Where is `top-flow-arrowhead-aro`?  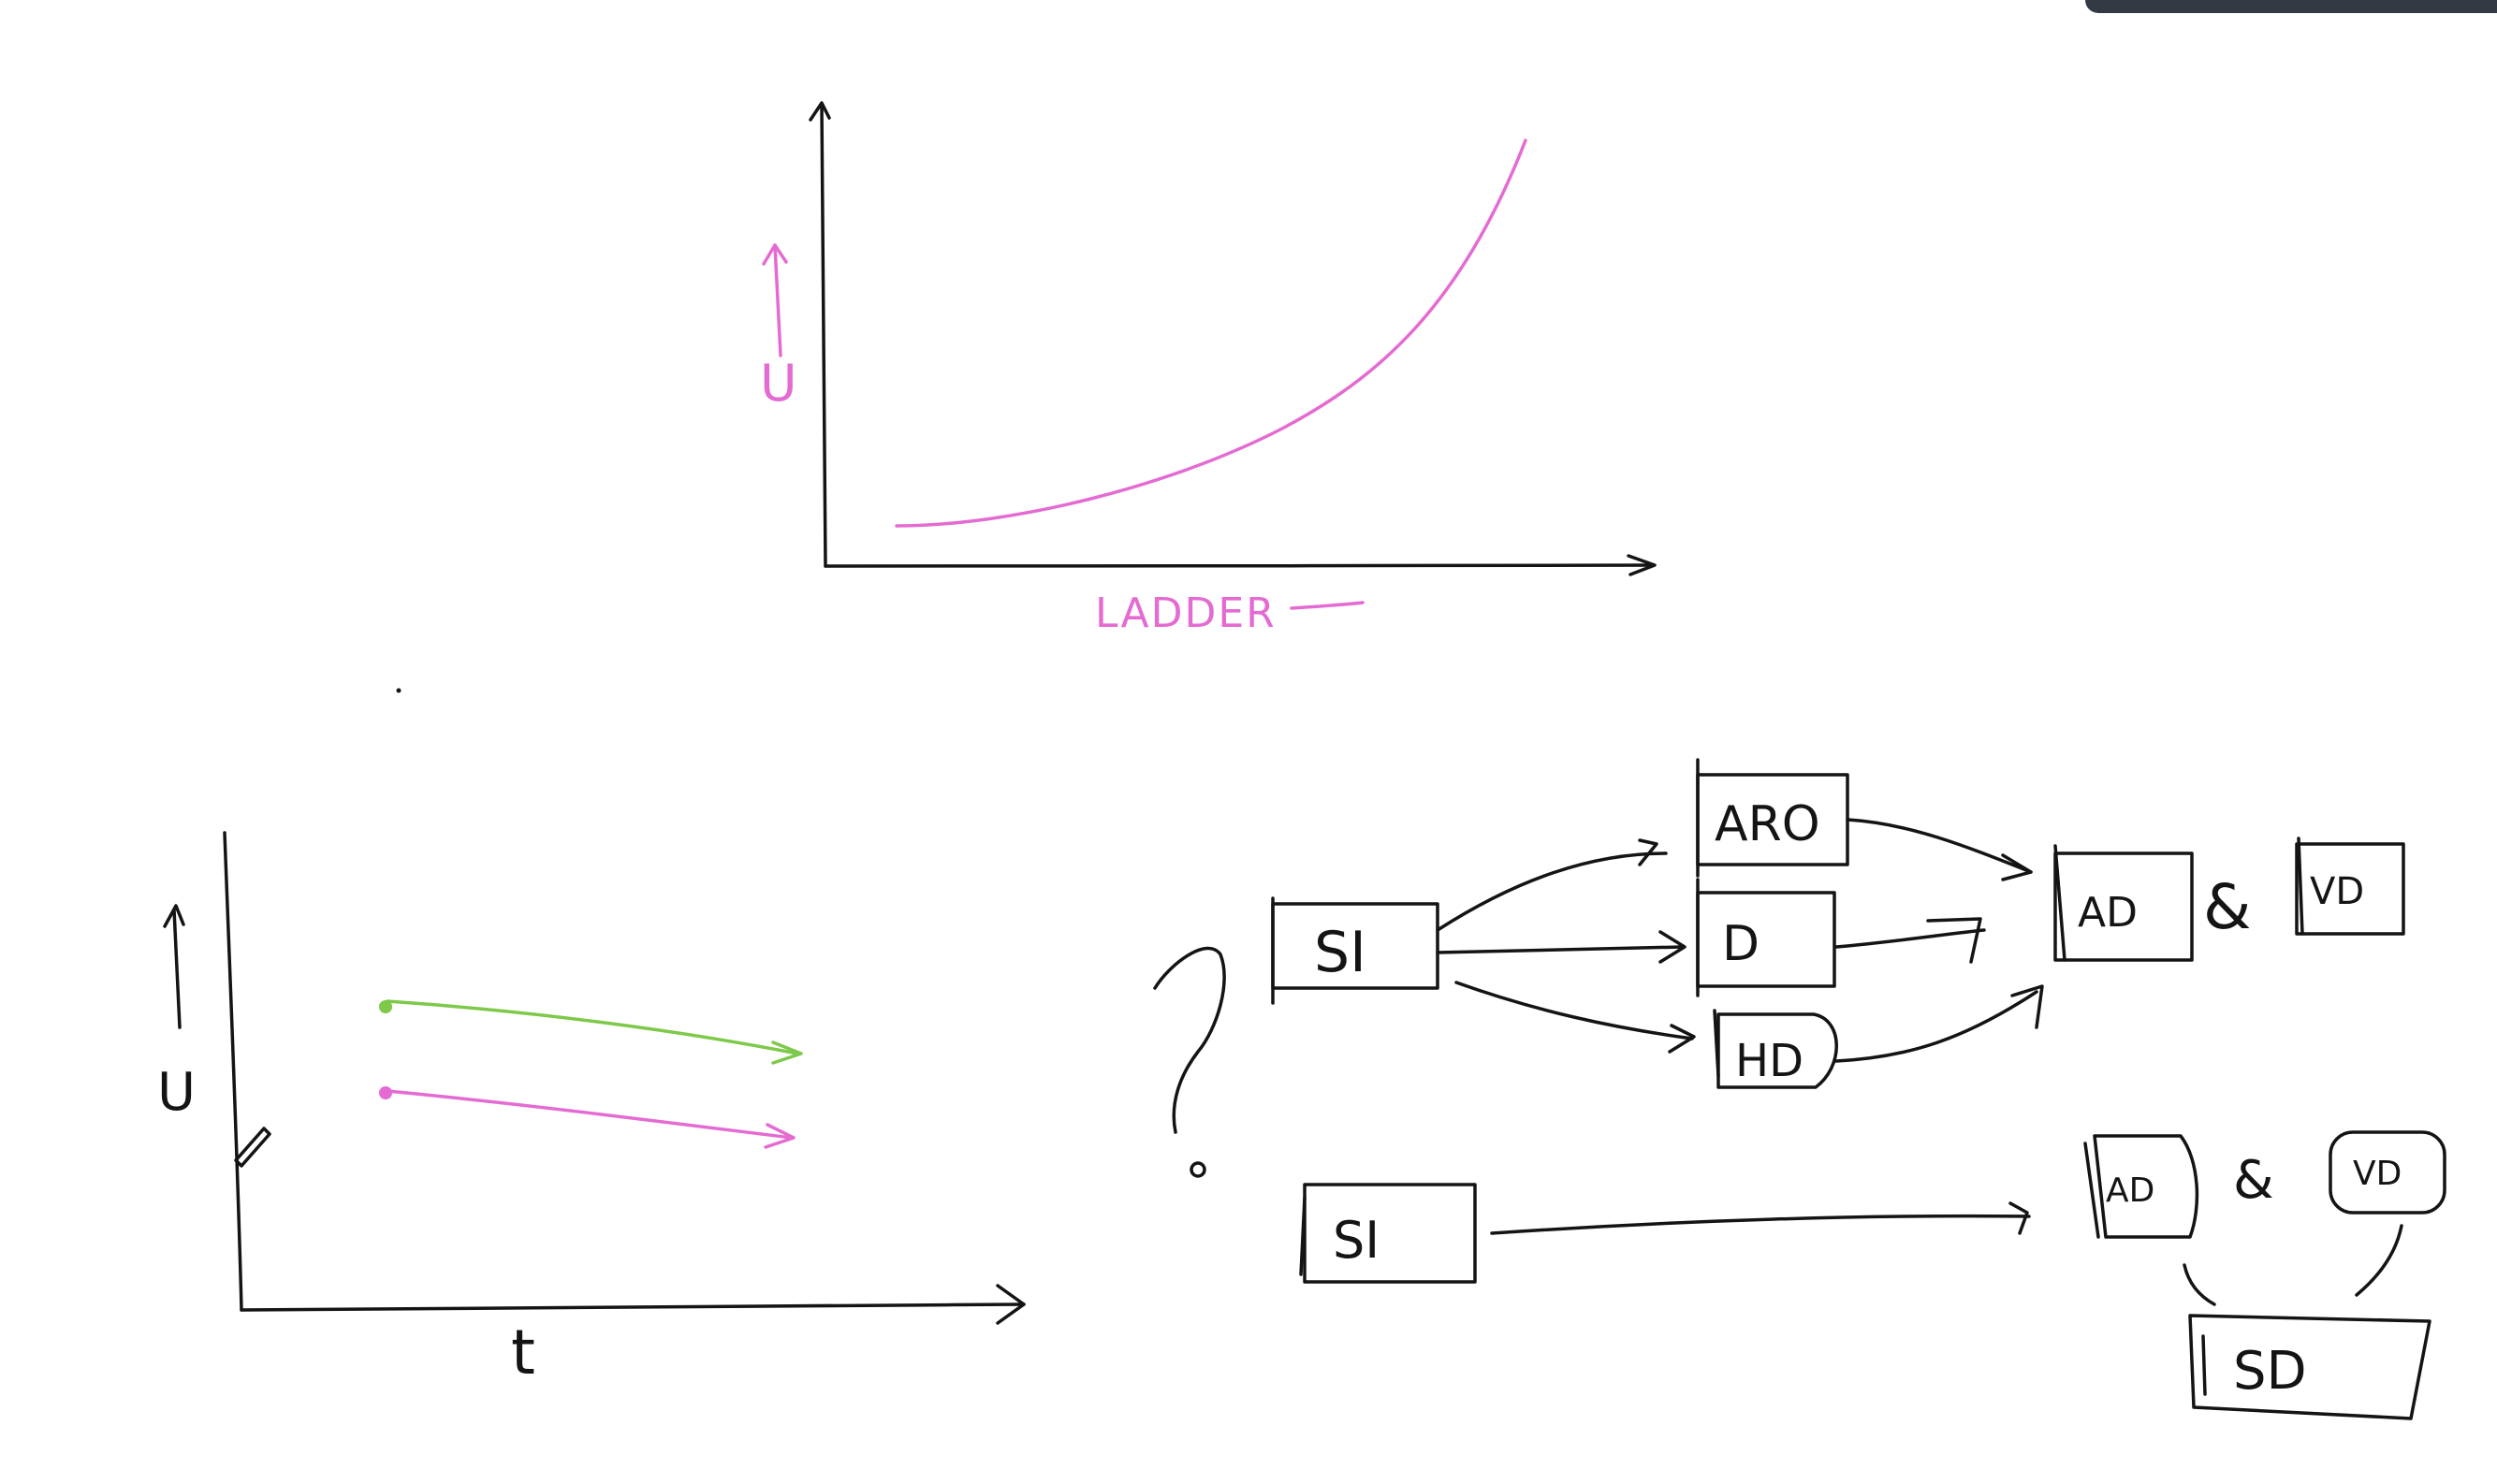 top-flow-arrowhead-aro is located at coordinates (1648, 852).